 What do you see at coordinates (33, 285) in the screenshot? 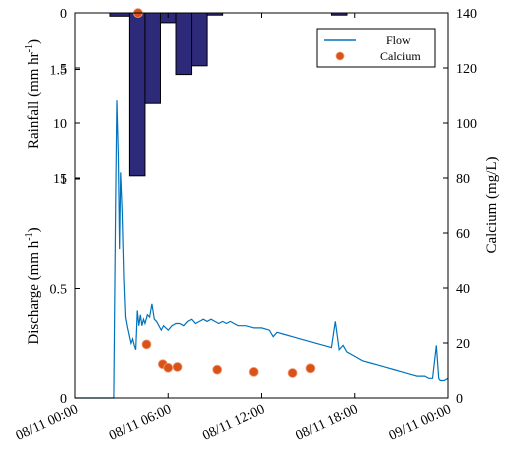
I see `discharge-axis-label: Discharge (mm h-1)` at bounding box center [33, 285].